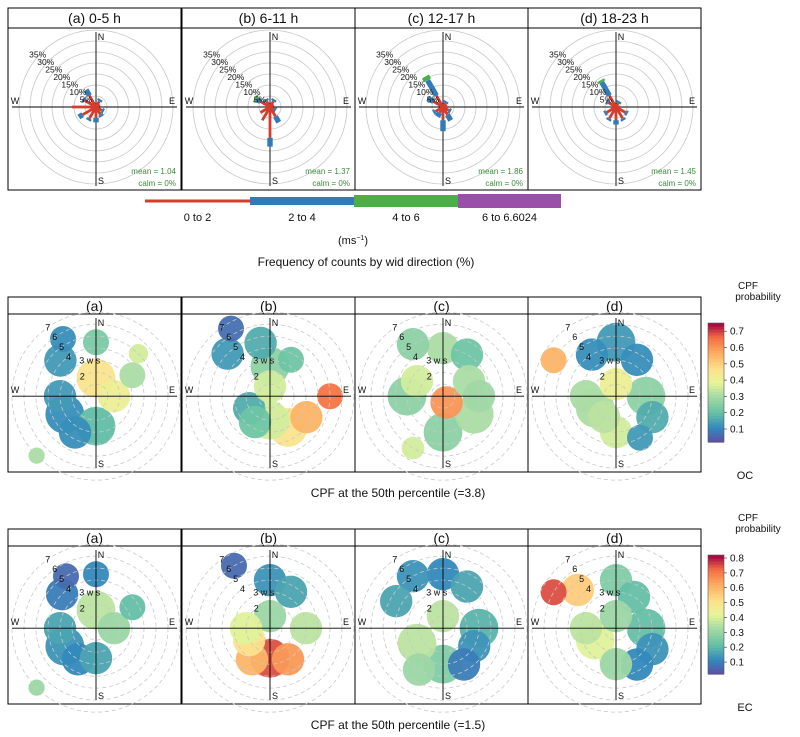  I want to click on windrose-panel-title: (a) 0-5 h, so click(94, 18).